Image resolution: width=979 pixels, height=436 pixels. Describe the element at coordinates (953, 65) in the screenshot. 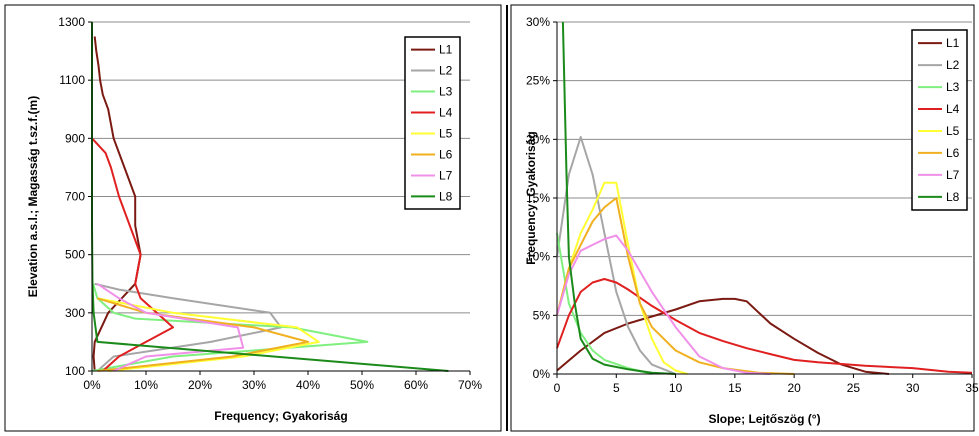

I see `slope-chart-legend-label-l2: L2` at that location.